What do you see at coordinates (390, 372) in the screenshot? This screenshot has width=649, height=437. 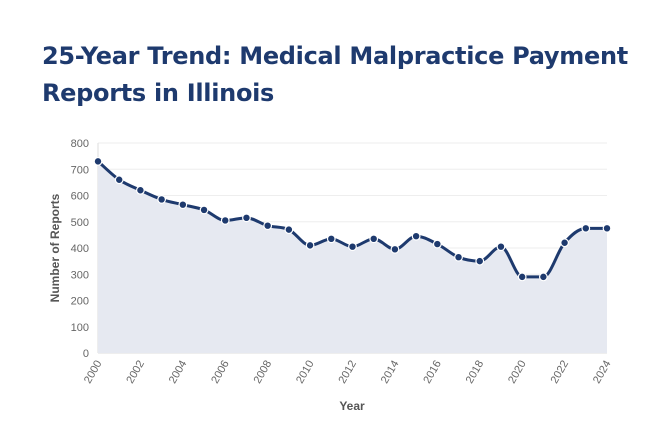 I see `x-tick-label: 2014` at bounding box center [390, 372].